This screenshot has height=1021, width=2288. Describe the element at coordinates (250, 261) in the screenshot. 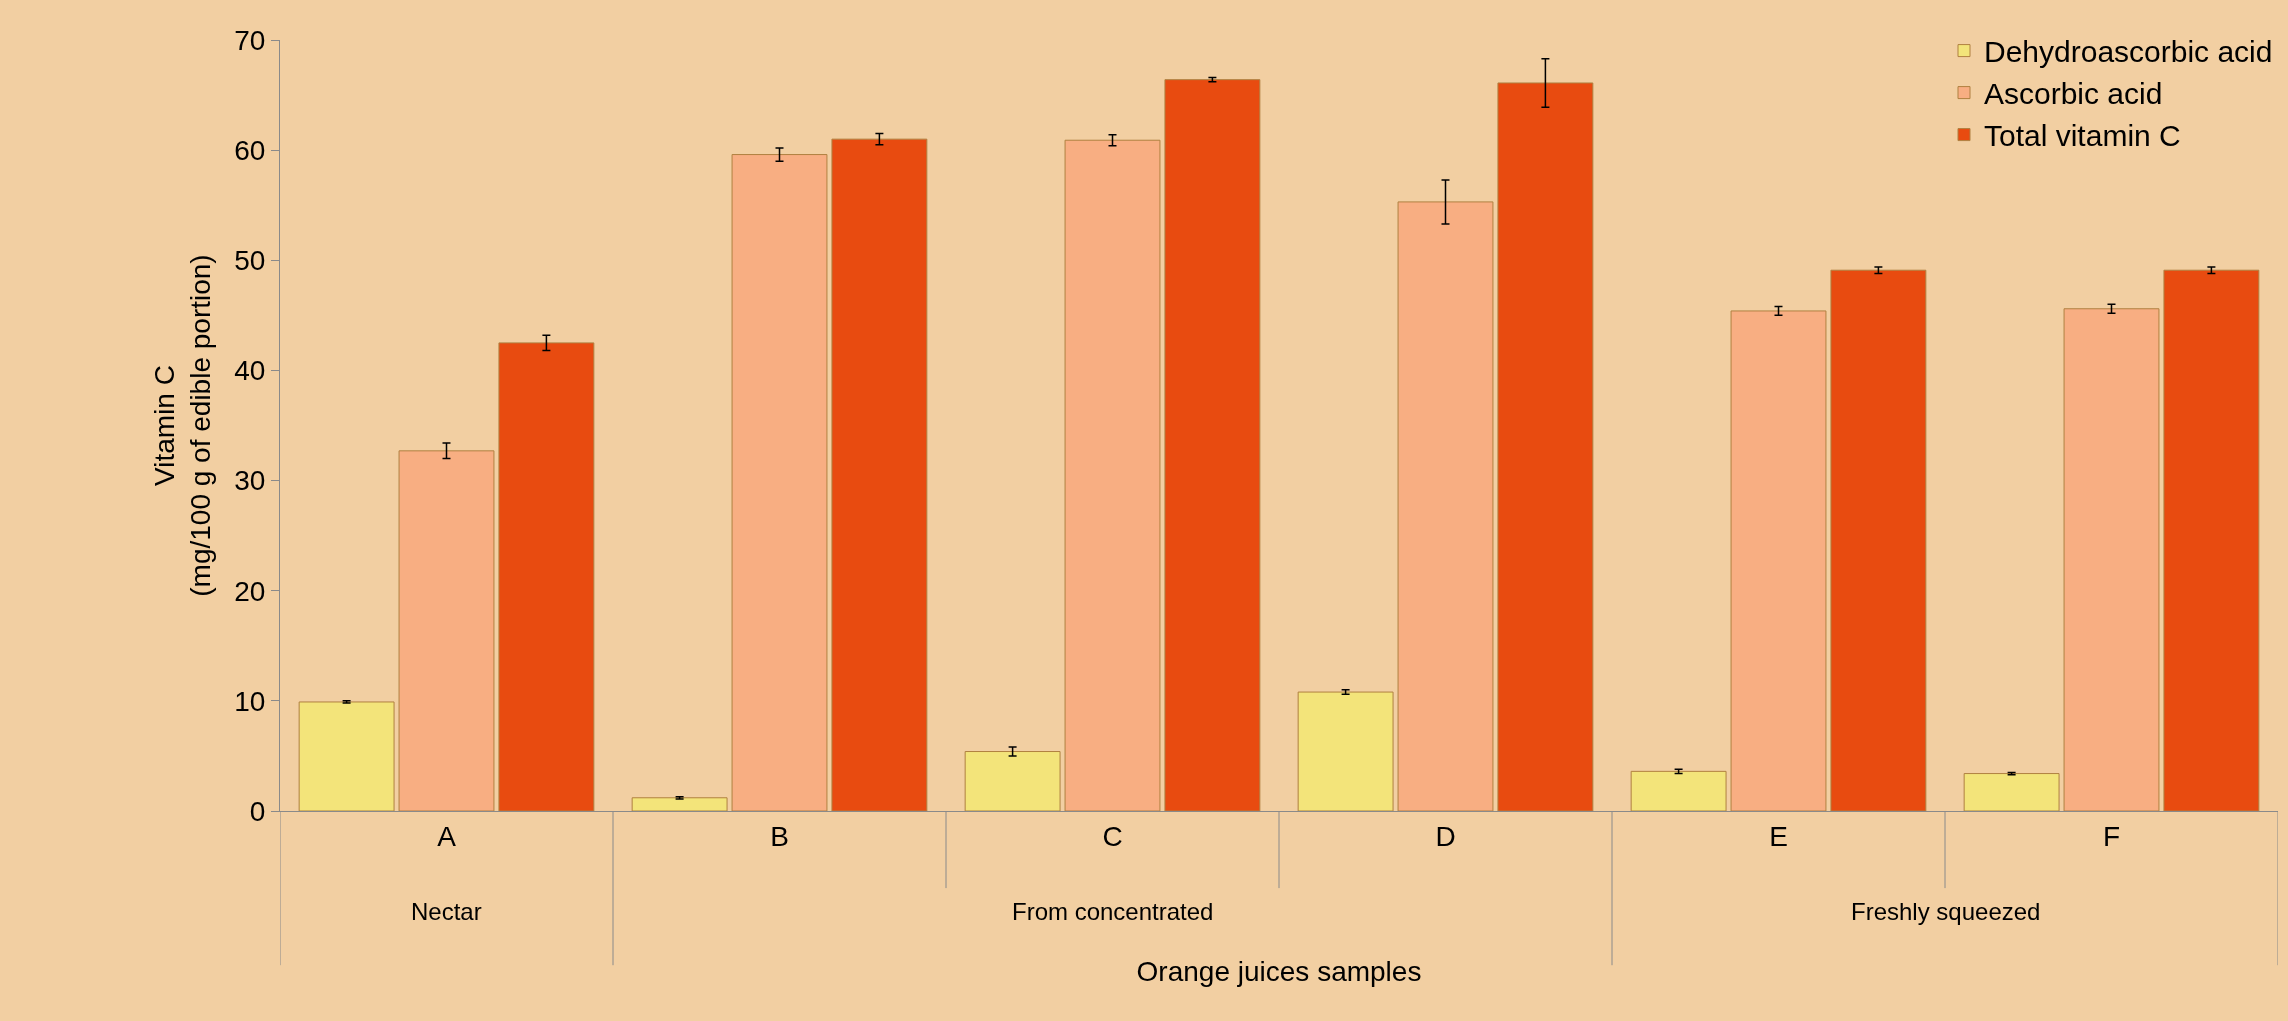

I see `y-tick-label: 50` at that location.